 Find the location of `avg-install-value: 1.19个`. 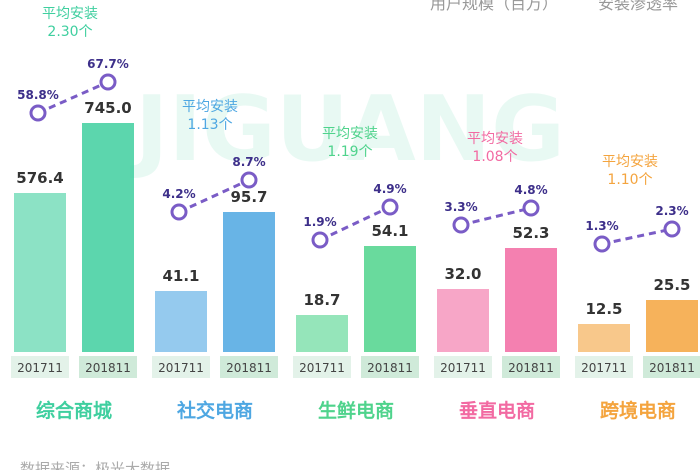

avg-install-value: 1.19个 is located at coordinates (349, 152).